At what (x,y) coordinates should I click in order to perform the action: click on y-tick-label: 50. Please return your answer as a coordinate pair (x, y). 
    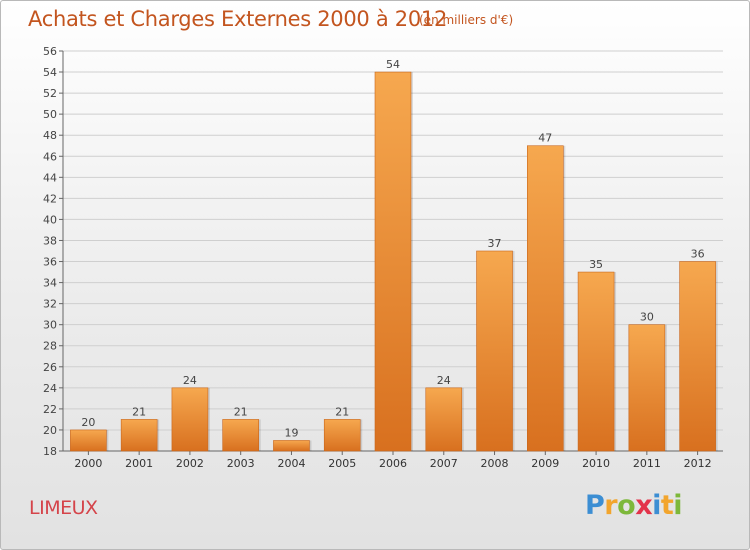
    Looking at the image, I should click on (50, 114).